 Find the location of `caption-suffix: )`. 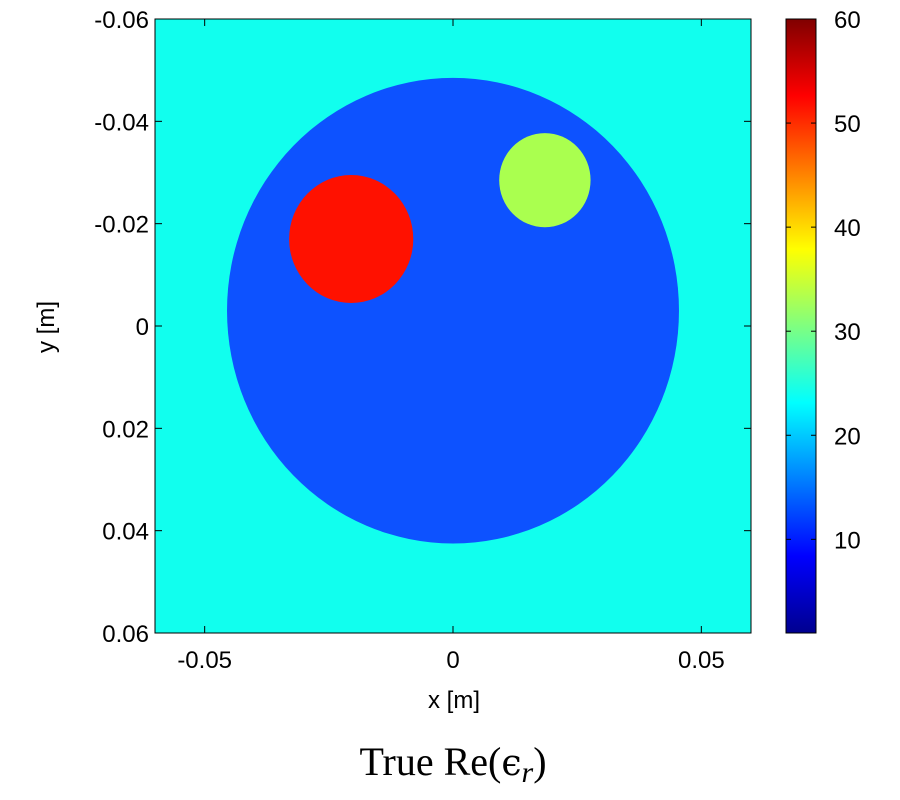

caption-suffix: ) is located at coordinates (539, 761).